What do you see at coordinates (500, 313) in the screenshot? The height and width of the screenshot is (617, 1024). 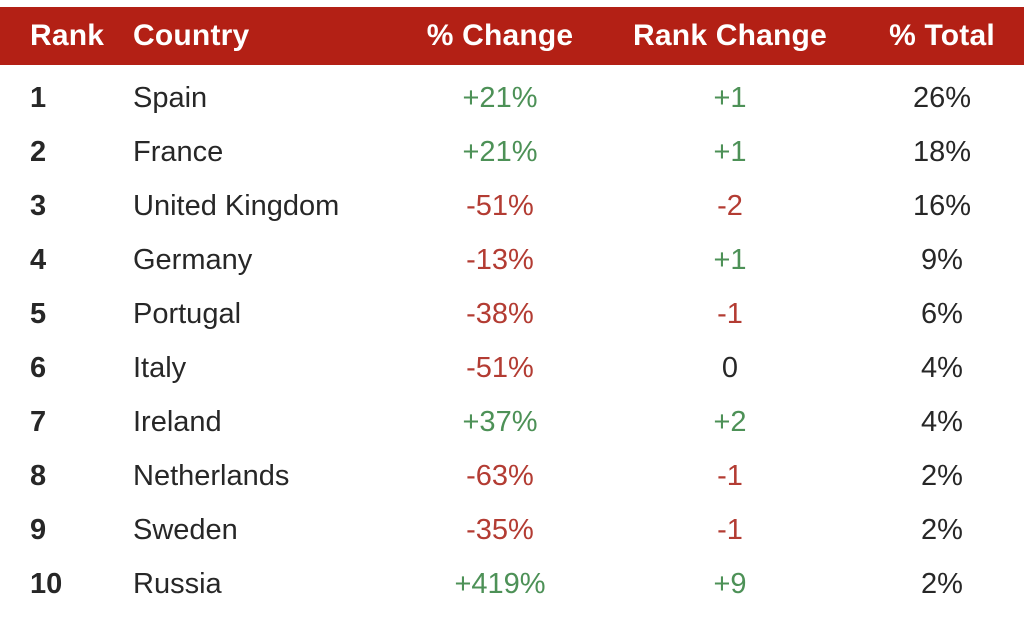 I see `pct-change-cell: -38%` at bounding box center [500, 313].